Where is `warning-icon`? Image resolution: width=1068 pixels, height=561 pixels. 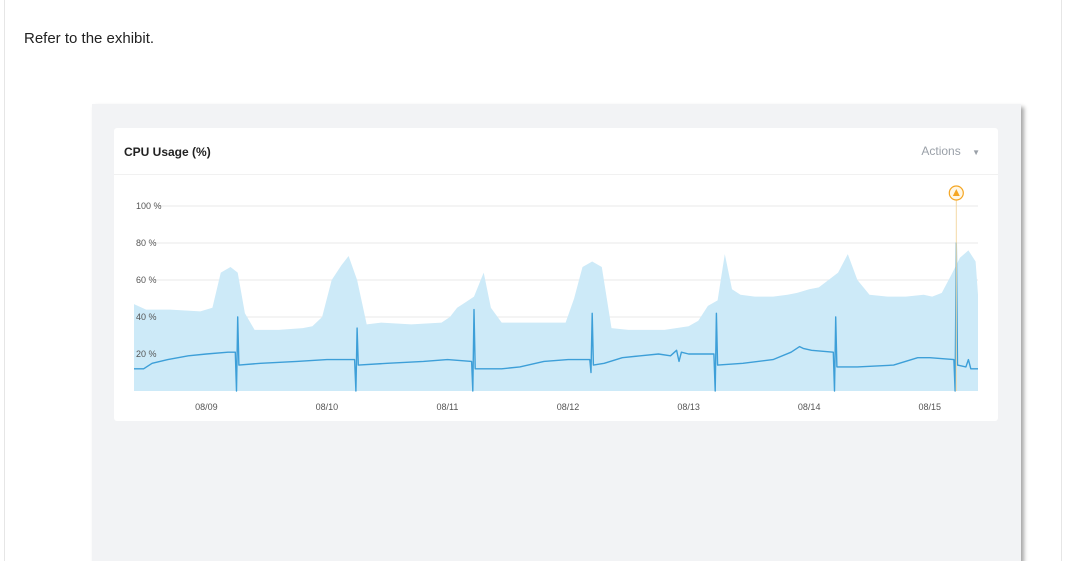
warning-icon is located at coordinates (956, 193).